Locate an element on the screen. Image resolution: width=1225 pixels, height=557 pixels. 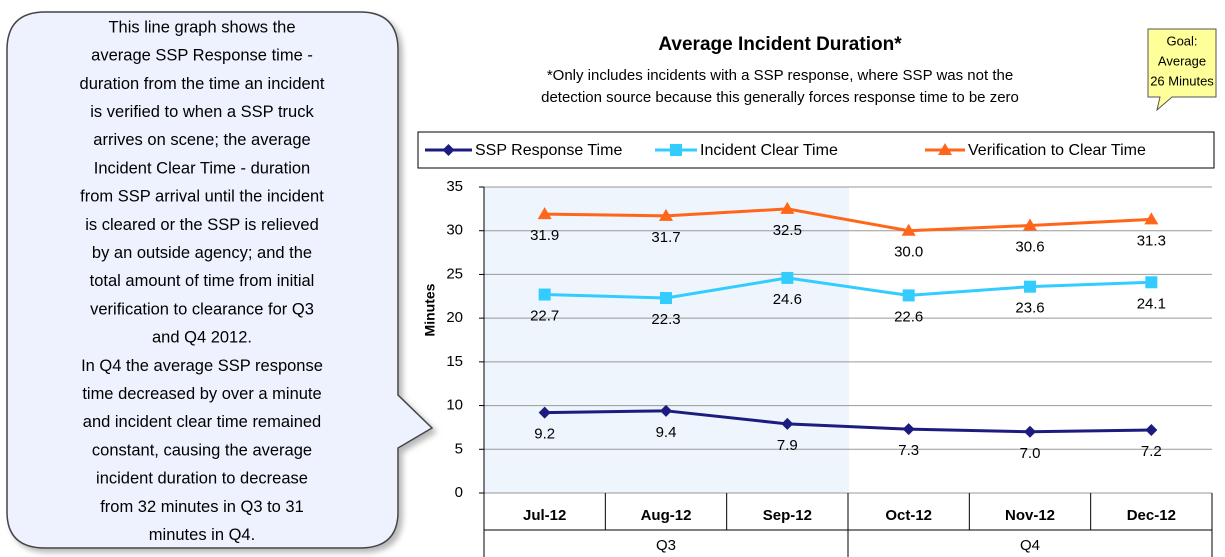
callout-text: Incident Clear Time - duration is located at coordinates (202, 168).